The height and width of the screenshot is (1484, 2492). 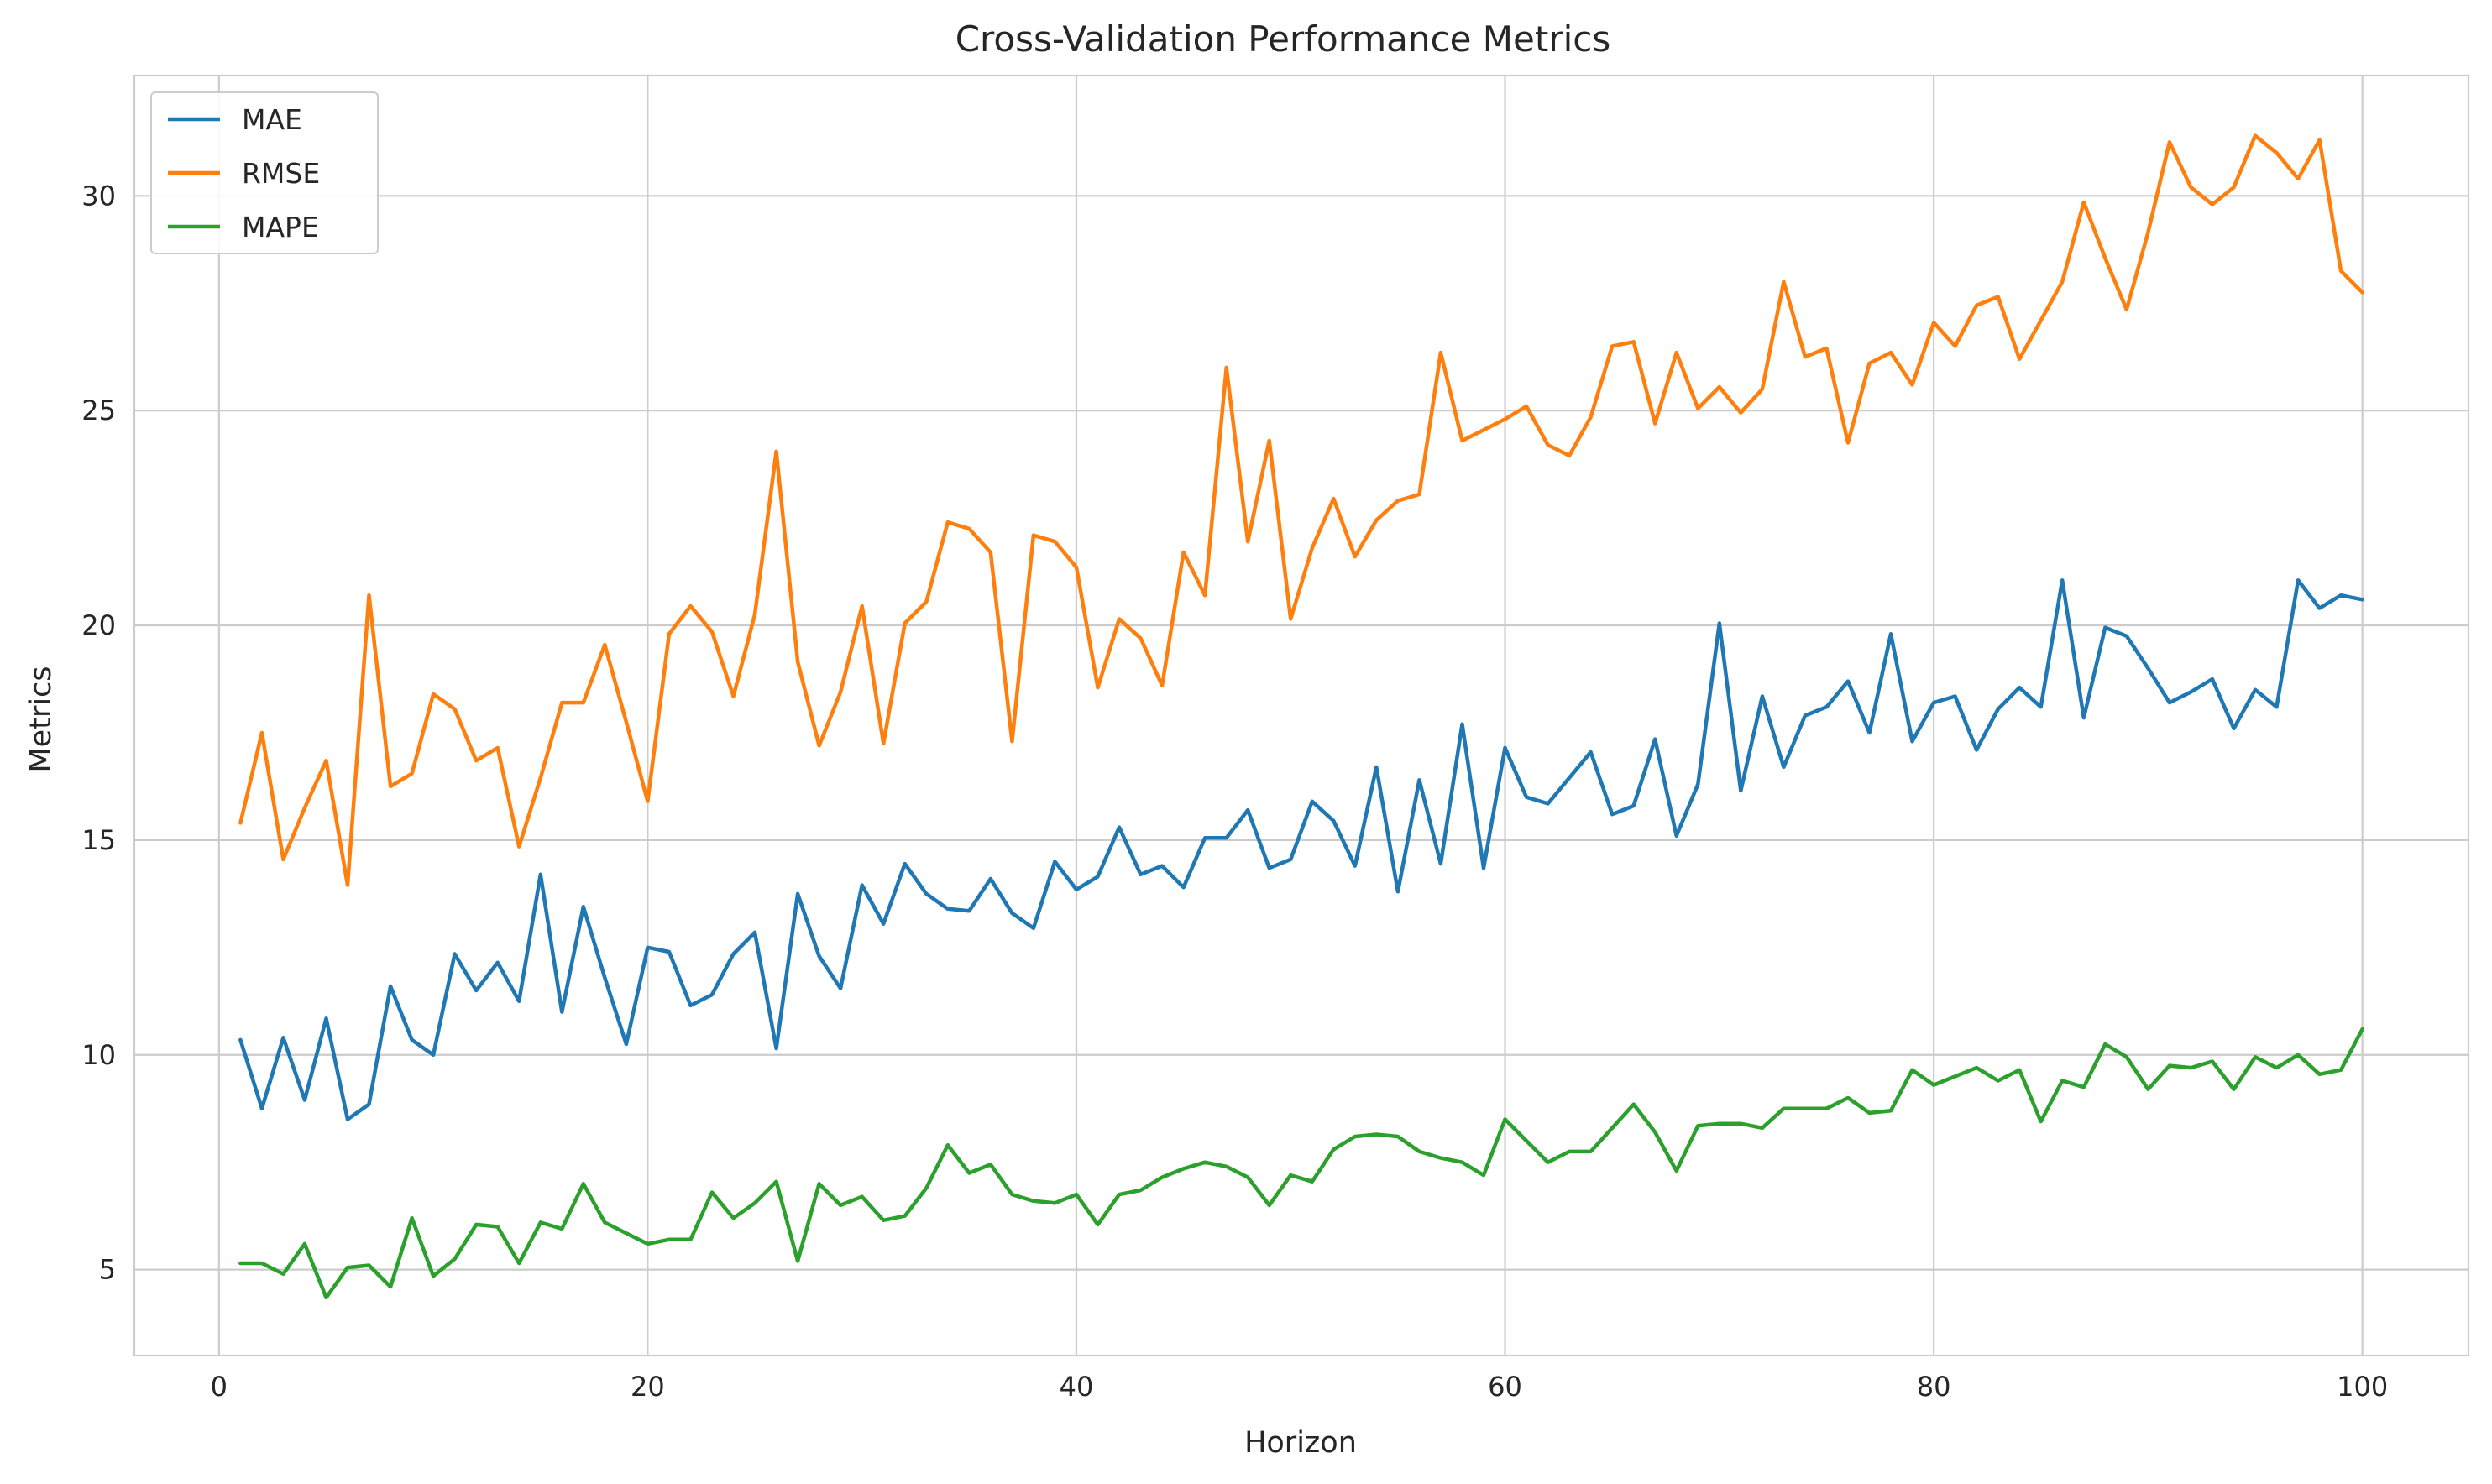 What do you see at coordinates (1505, 1387) in the screenshot?
I see `x-tick-label: 60` at bounding box center [1505, 1387].